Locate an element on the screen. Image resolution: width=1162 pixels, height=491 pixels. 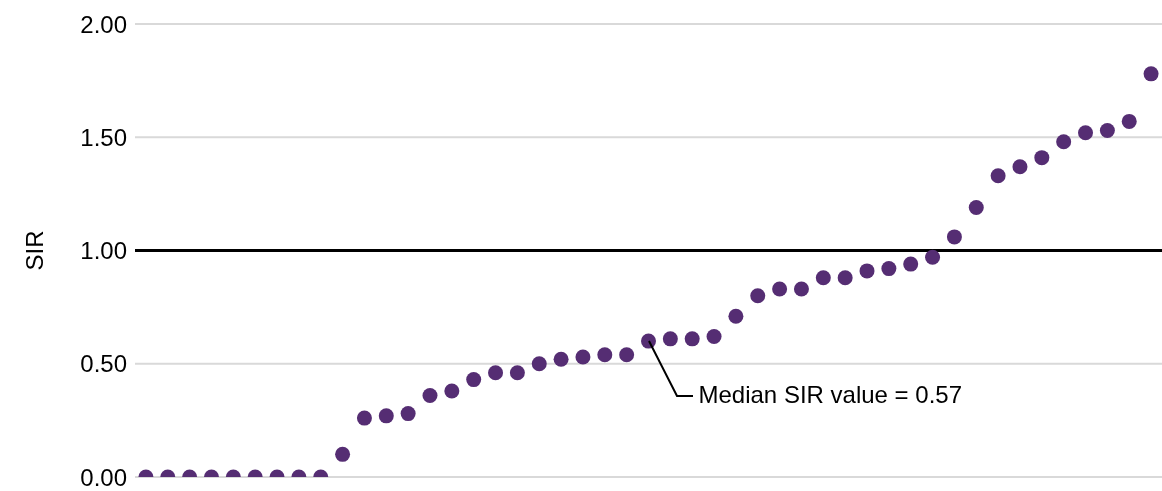
y-tick-label: 1.50 is located at coordinates (103, 137).